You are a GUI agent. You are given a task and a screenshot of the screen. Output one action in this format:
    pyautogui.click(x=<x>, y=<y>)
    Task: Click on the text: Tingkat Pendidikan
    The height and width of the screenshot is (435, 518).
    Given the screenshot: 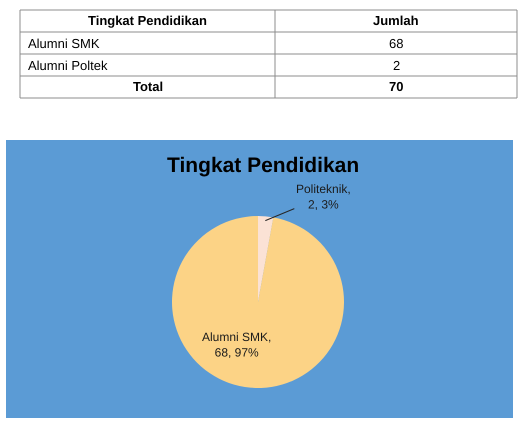 What is the action you would take?
    pyautogui.click(x=148, y=20)
    